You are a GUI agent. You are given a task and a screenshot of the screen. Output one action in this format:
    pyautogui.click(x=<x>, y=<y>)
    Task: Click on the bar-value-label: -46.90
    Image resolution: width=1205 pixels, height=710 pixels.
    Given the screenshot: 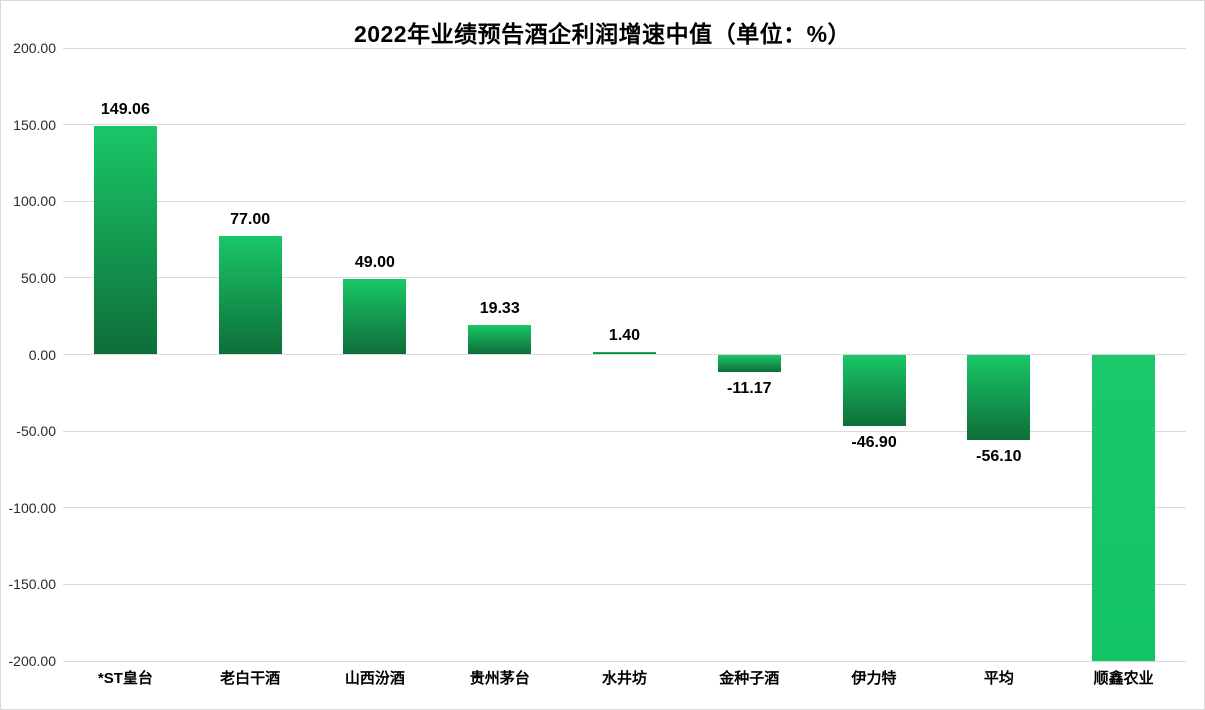 What is the action you would take?
    pyautogui.click(x=874, y=443)
    